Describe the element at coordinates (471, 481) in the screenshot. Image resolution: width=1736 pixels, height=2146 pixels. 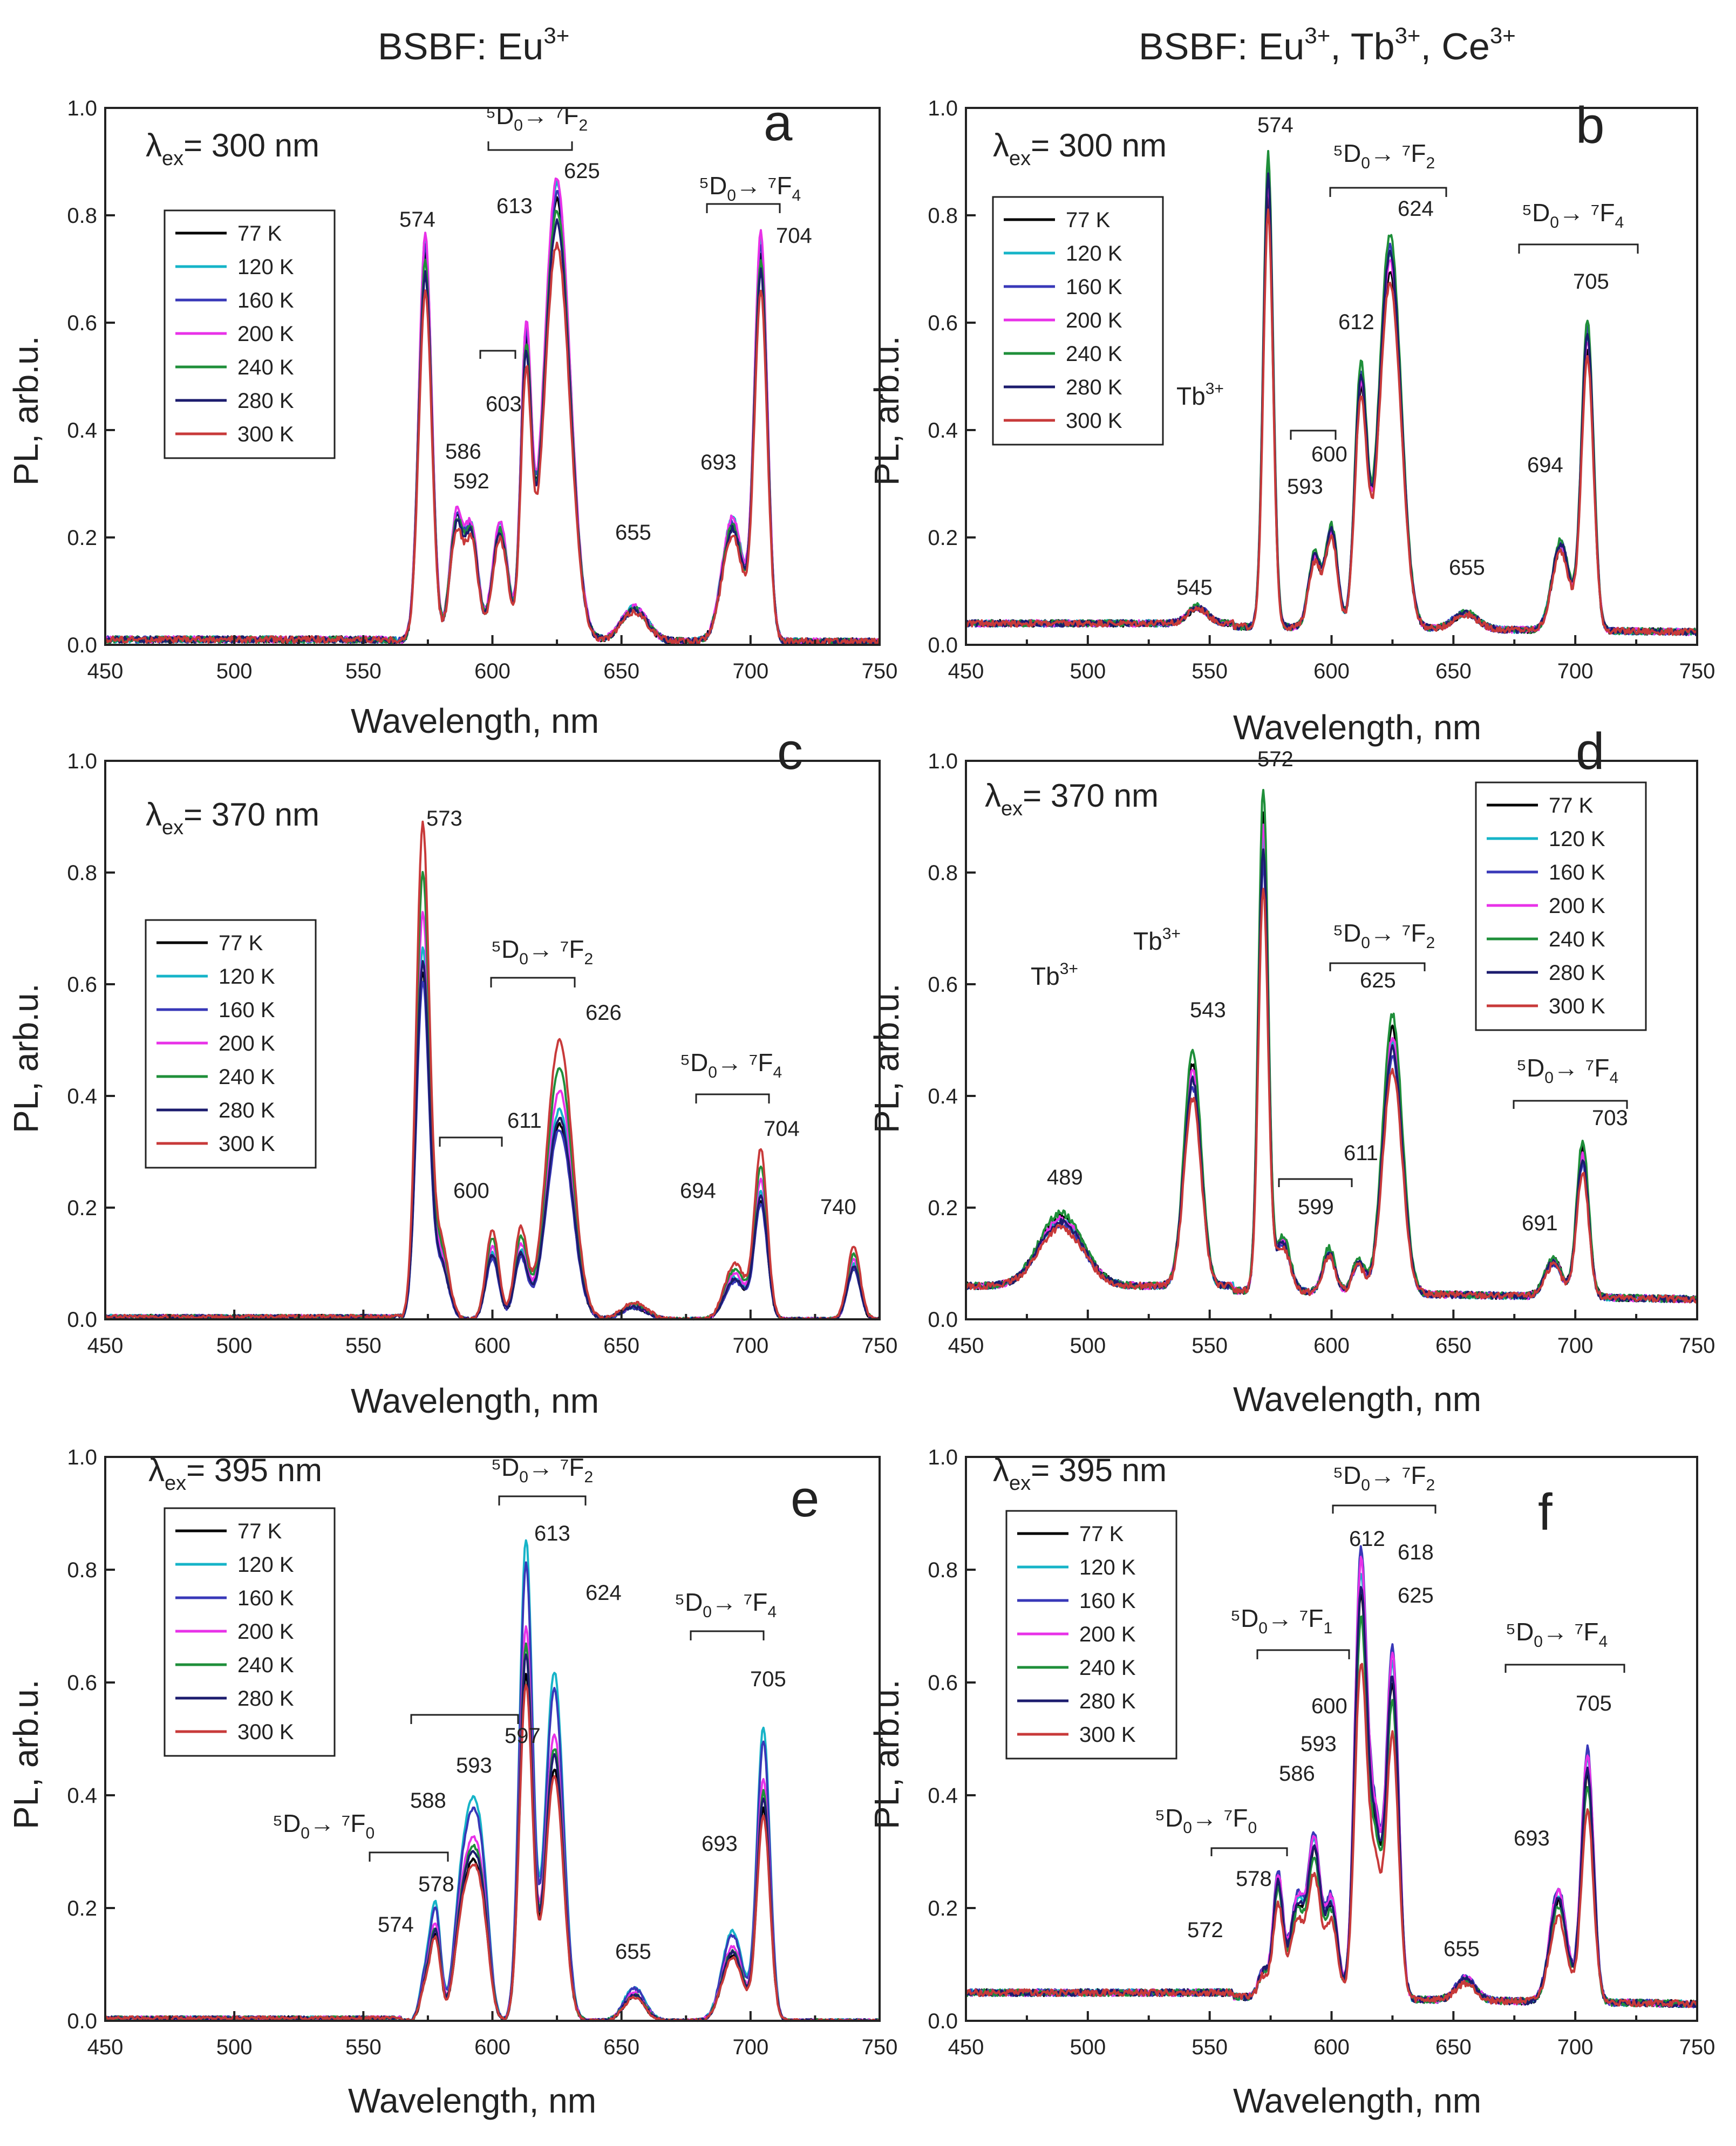
I see `peak-label: 592` at that location.